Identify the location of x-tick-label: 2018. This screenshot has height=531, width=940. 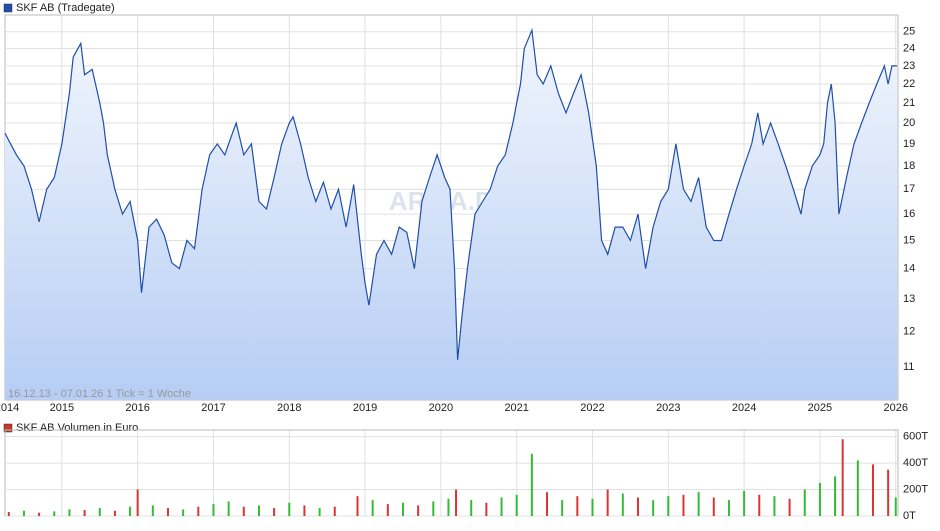
(289, 408).